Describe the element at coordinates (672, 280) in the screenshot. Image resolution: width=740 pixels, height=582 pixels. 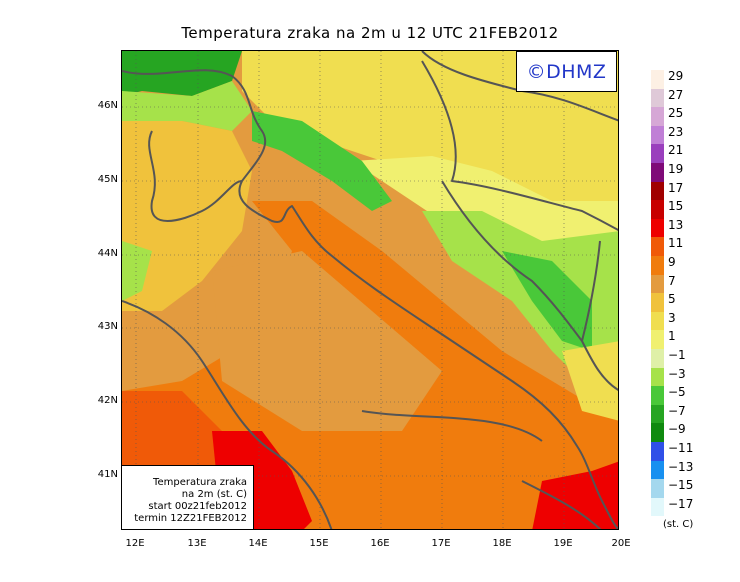
I see `legend-label: 7` at that location.